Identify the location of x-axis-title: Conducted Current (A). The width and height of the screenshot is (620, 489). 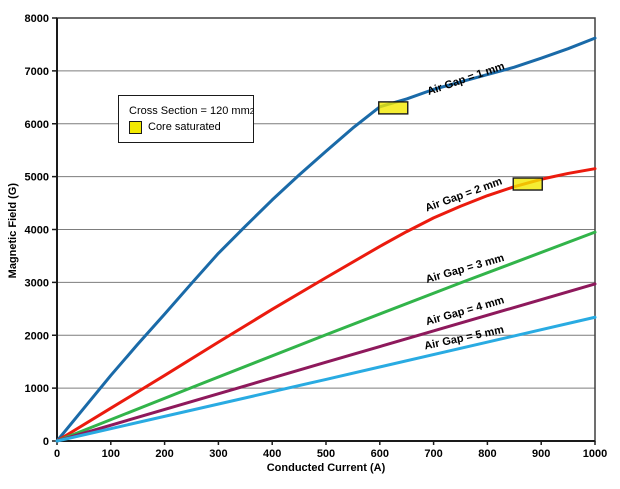
(326, 468).